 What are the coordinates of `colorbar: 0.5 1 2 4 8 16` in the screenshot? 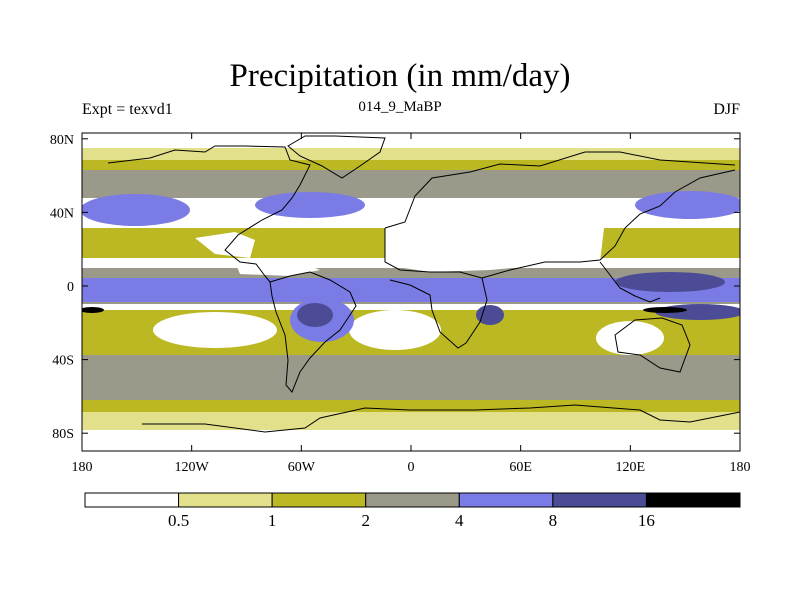 It's located at (412, 511).